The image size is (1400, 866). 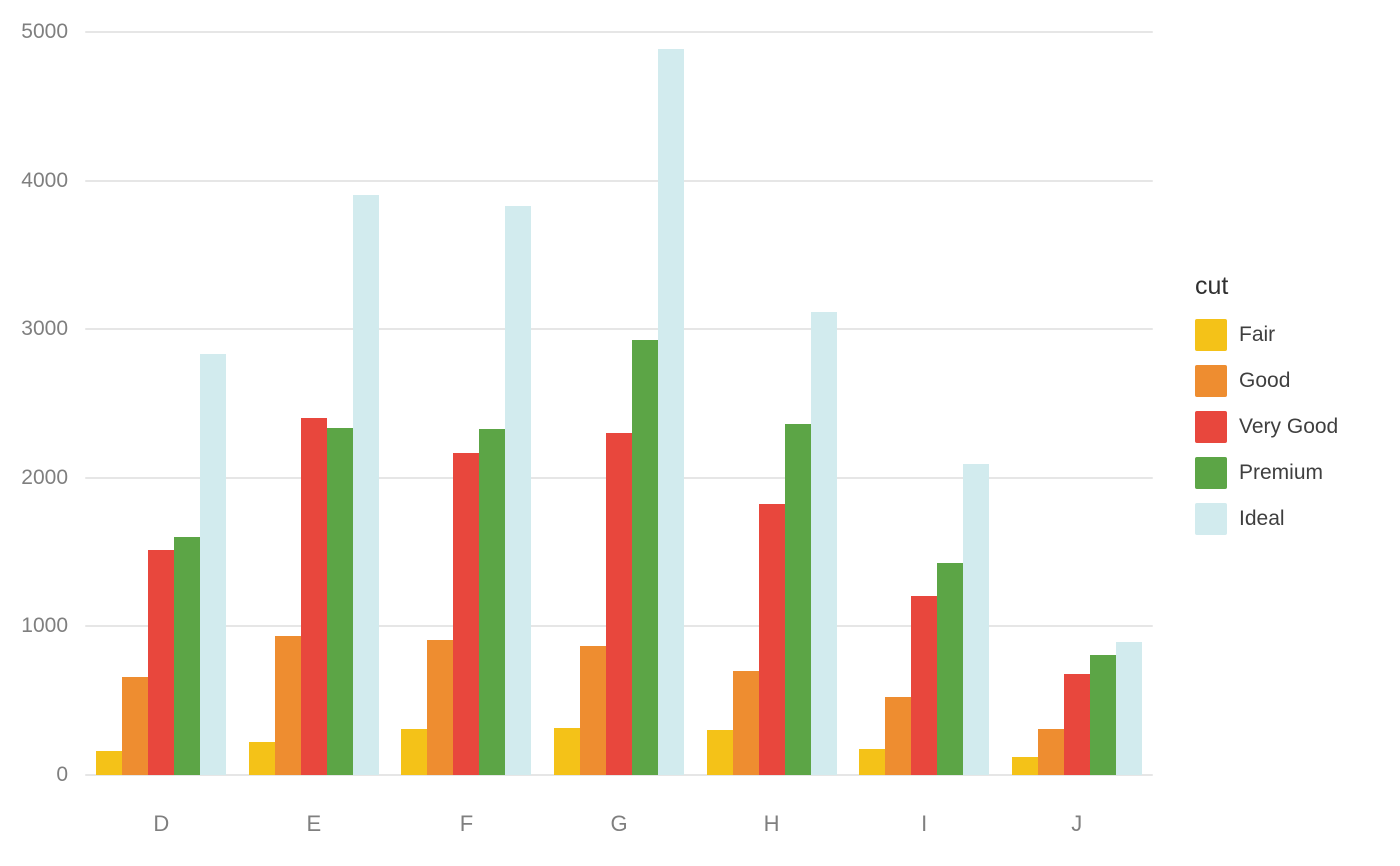 I want to click on bar-i-very-good, so click(x=924, y=685).